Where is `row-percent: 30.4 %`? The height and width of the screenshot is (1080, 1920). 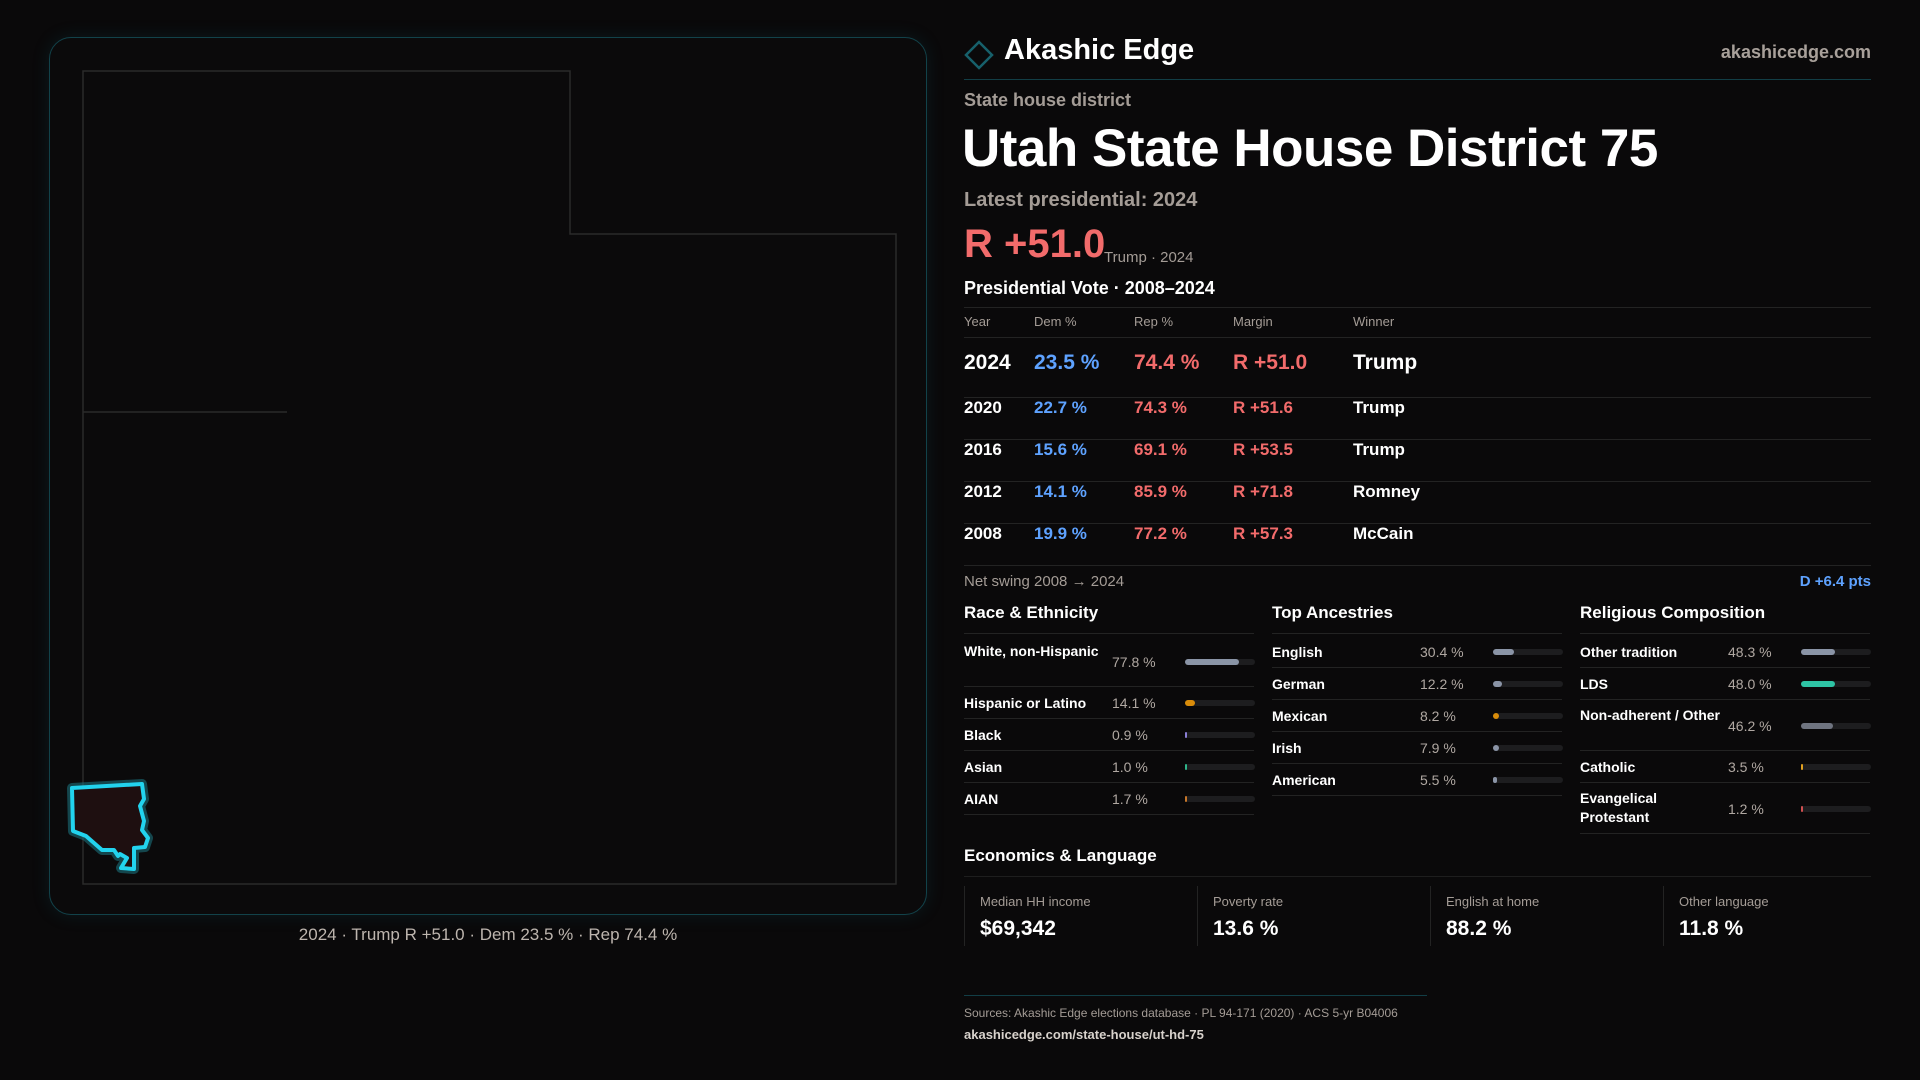 row-percent: 30.4 % is located at coordinates (1442, 652).